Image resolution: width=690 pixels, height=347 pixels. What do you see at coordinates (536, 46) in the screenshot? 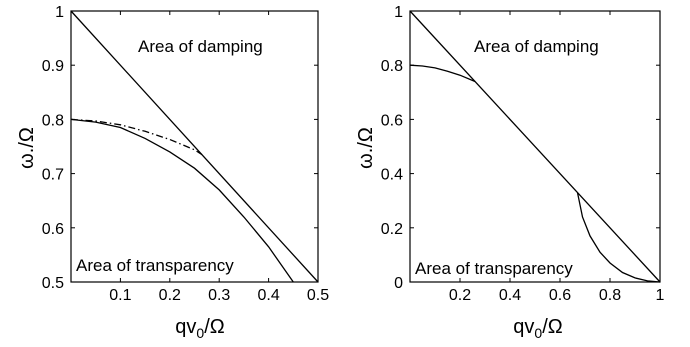
I see `right-annotation-damping: Area of damping` at bounding box center [536, 46].